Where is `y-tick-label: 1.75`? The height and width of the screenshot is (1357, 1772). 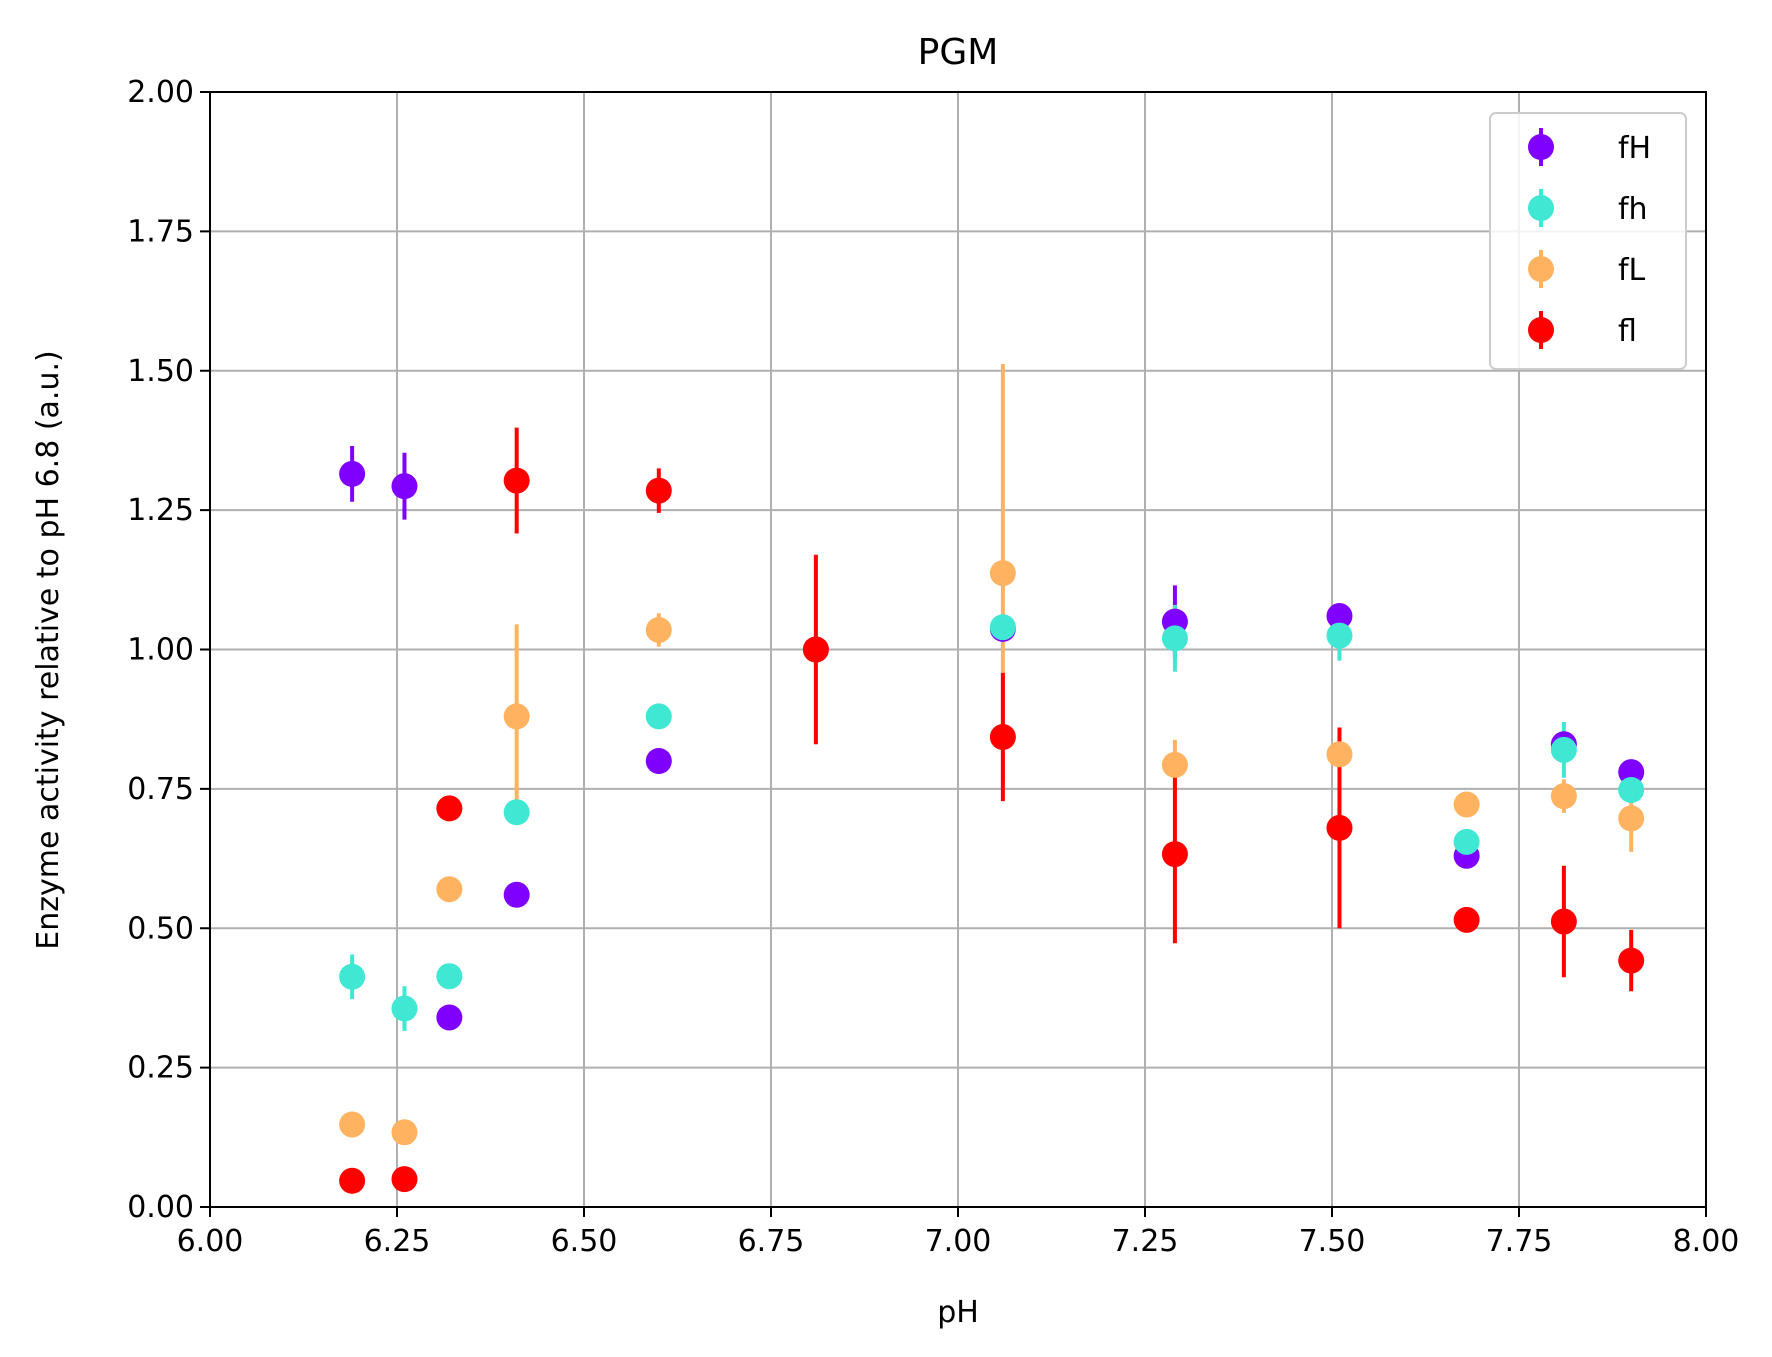 y-tick-label: 1.75 is located at coordinates (160, 231).